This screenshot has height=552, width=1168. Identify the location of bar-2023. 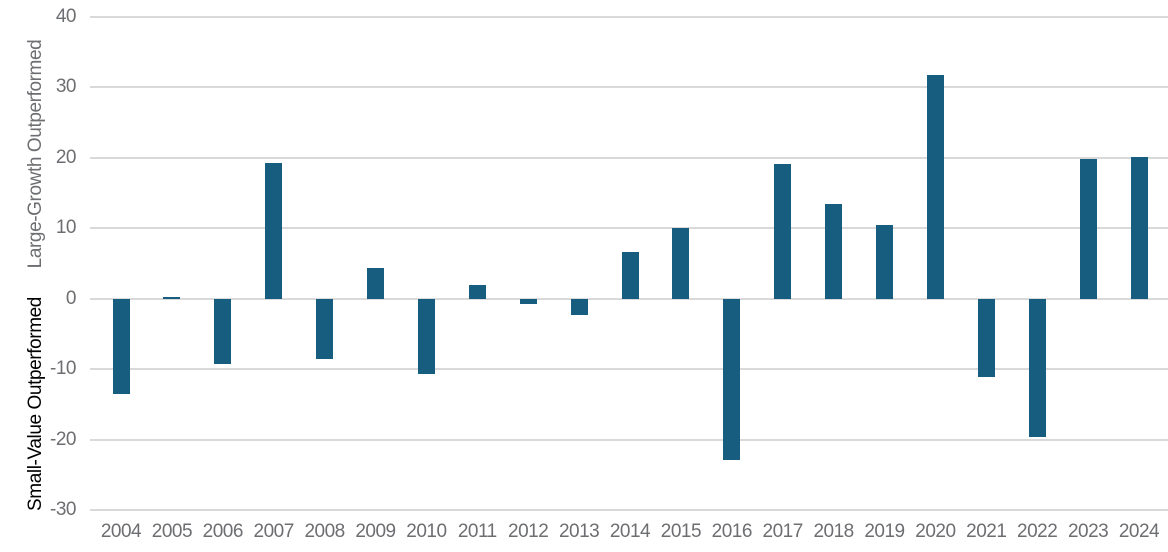
(1088, 228).